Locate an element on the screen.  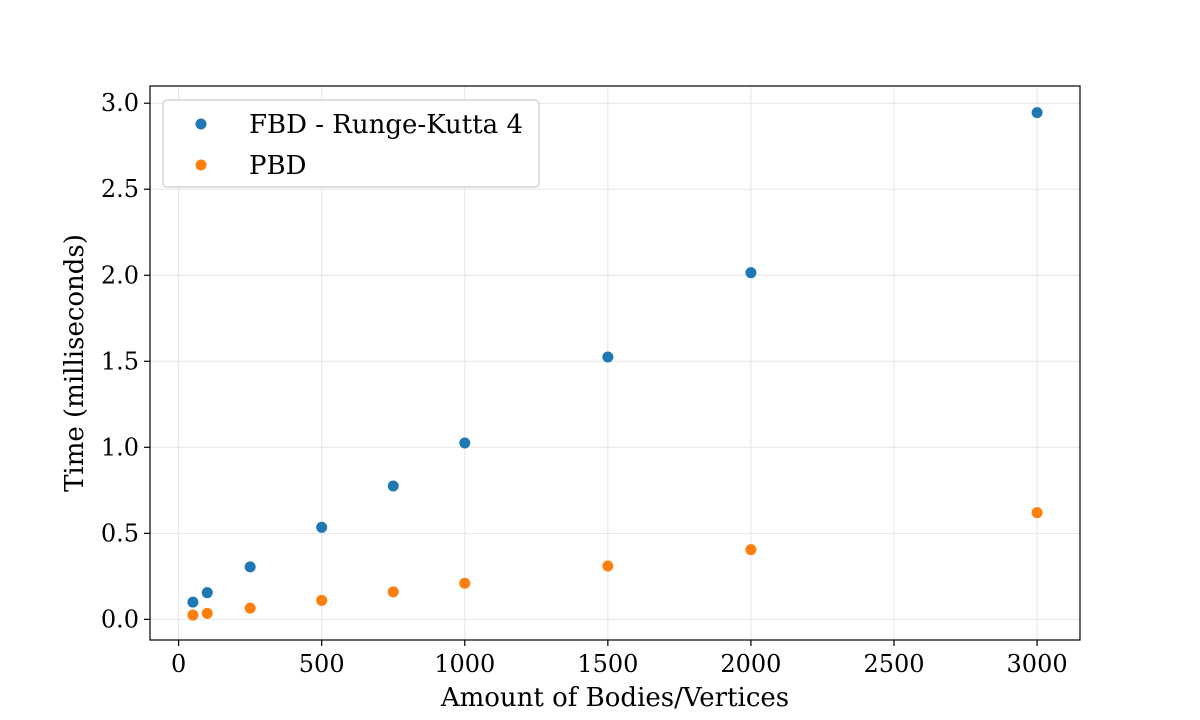
legend-box is located at coordinates (351, 143).